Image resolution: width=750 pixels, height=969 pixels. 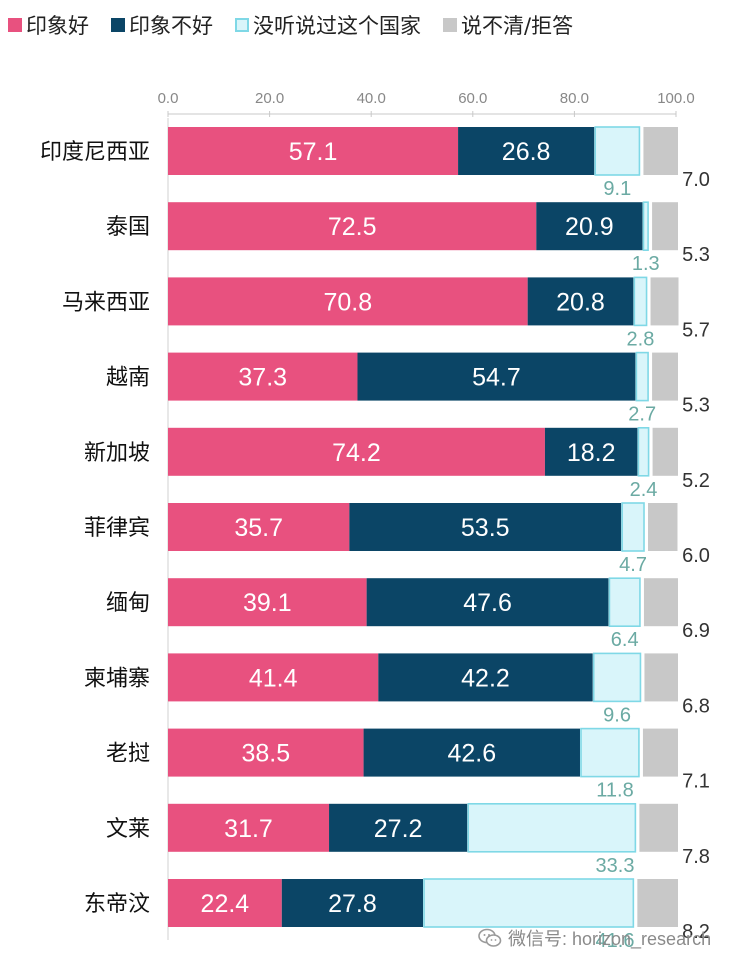 What do you see at coordinates (696, 631) in the screenshot?
I see `value-label-unclear: 6.9` at bounding box center [696, 631].